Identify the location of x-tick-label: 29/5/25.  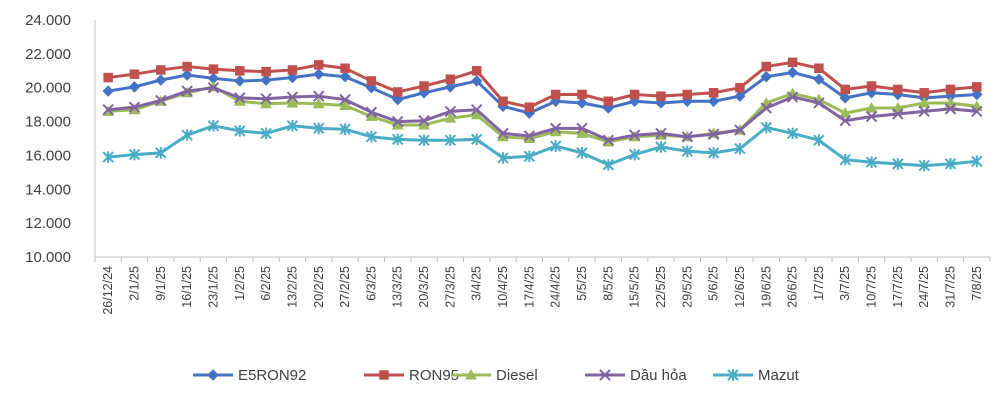
(687, 287).